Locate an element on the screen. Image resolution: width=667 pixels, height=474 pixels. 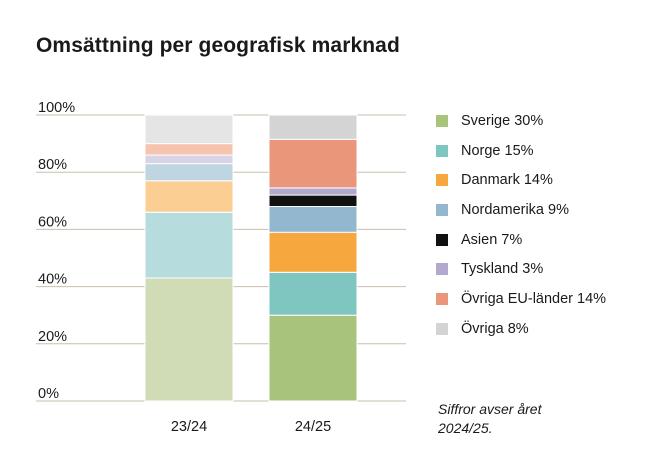
legend-label: Sverige 30% is located at coordinates (502, 120).